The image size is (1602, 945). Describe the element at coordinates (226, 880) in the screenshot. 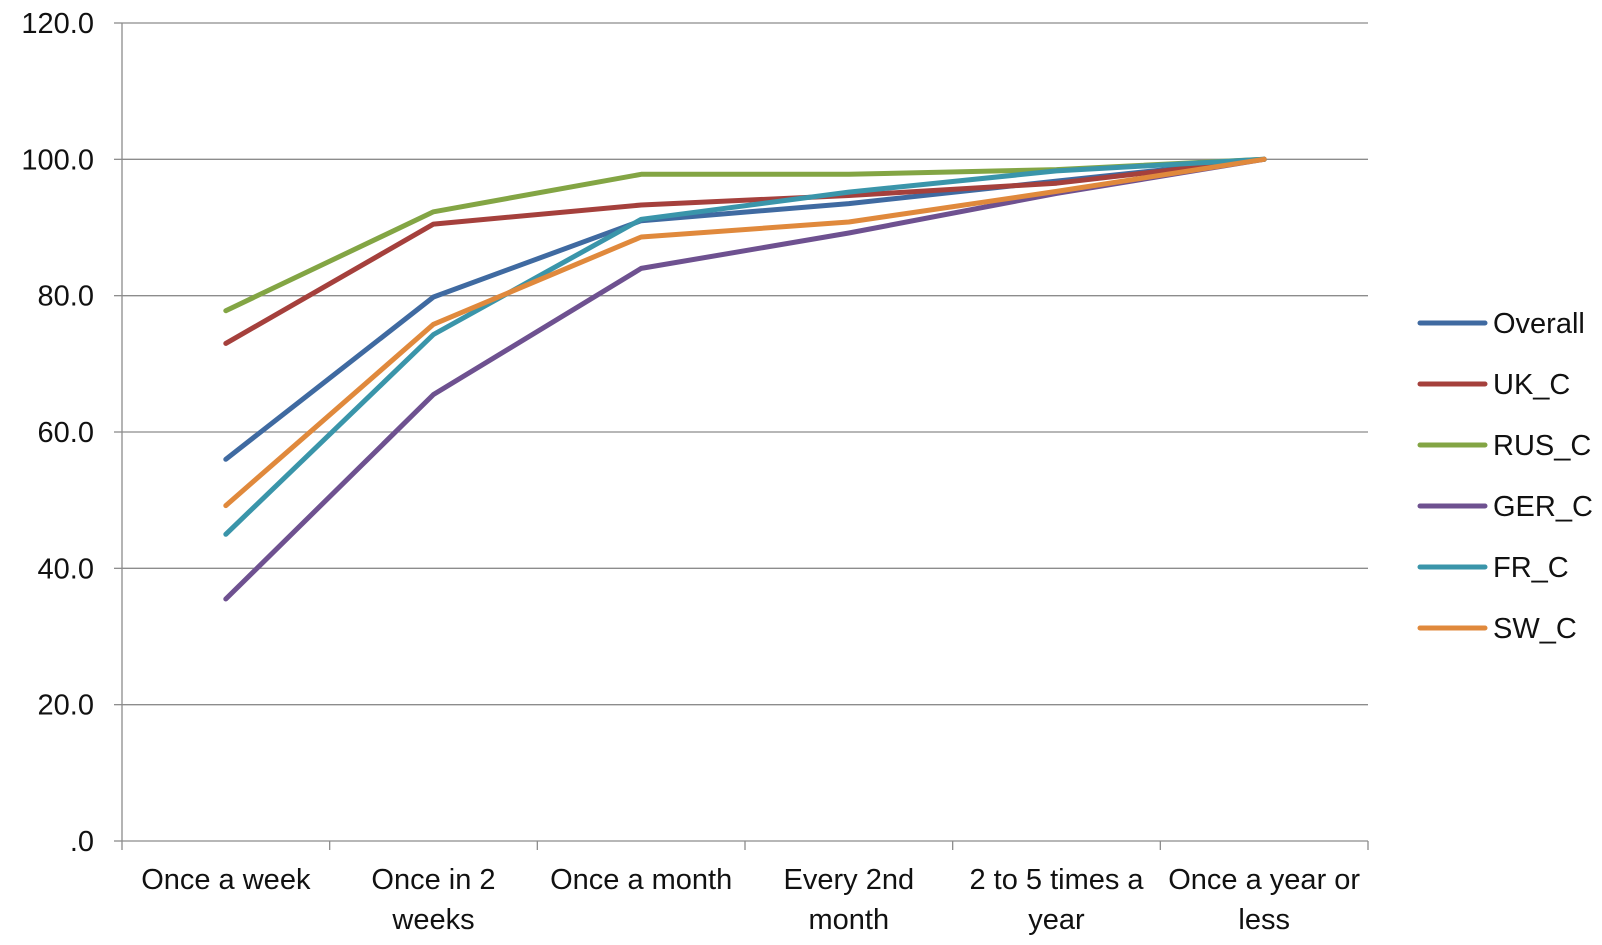

I see `x-tick-label: Once a week` at that location.